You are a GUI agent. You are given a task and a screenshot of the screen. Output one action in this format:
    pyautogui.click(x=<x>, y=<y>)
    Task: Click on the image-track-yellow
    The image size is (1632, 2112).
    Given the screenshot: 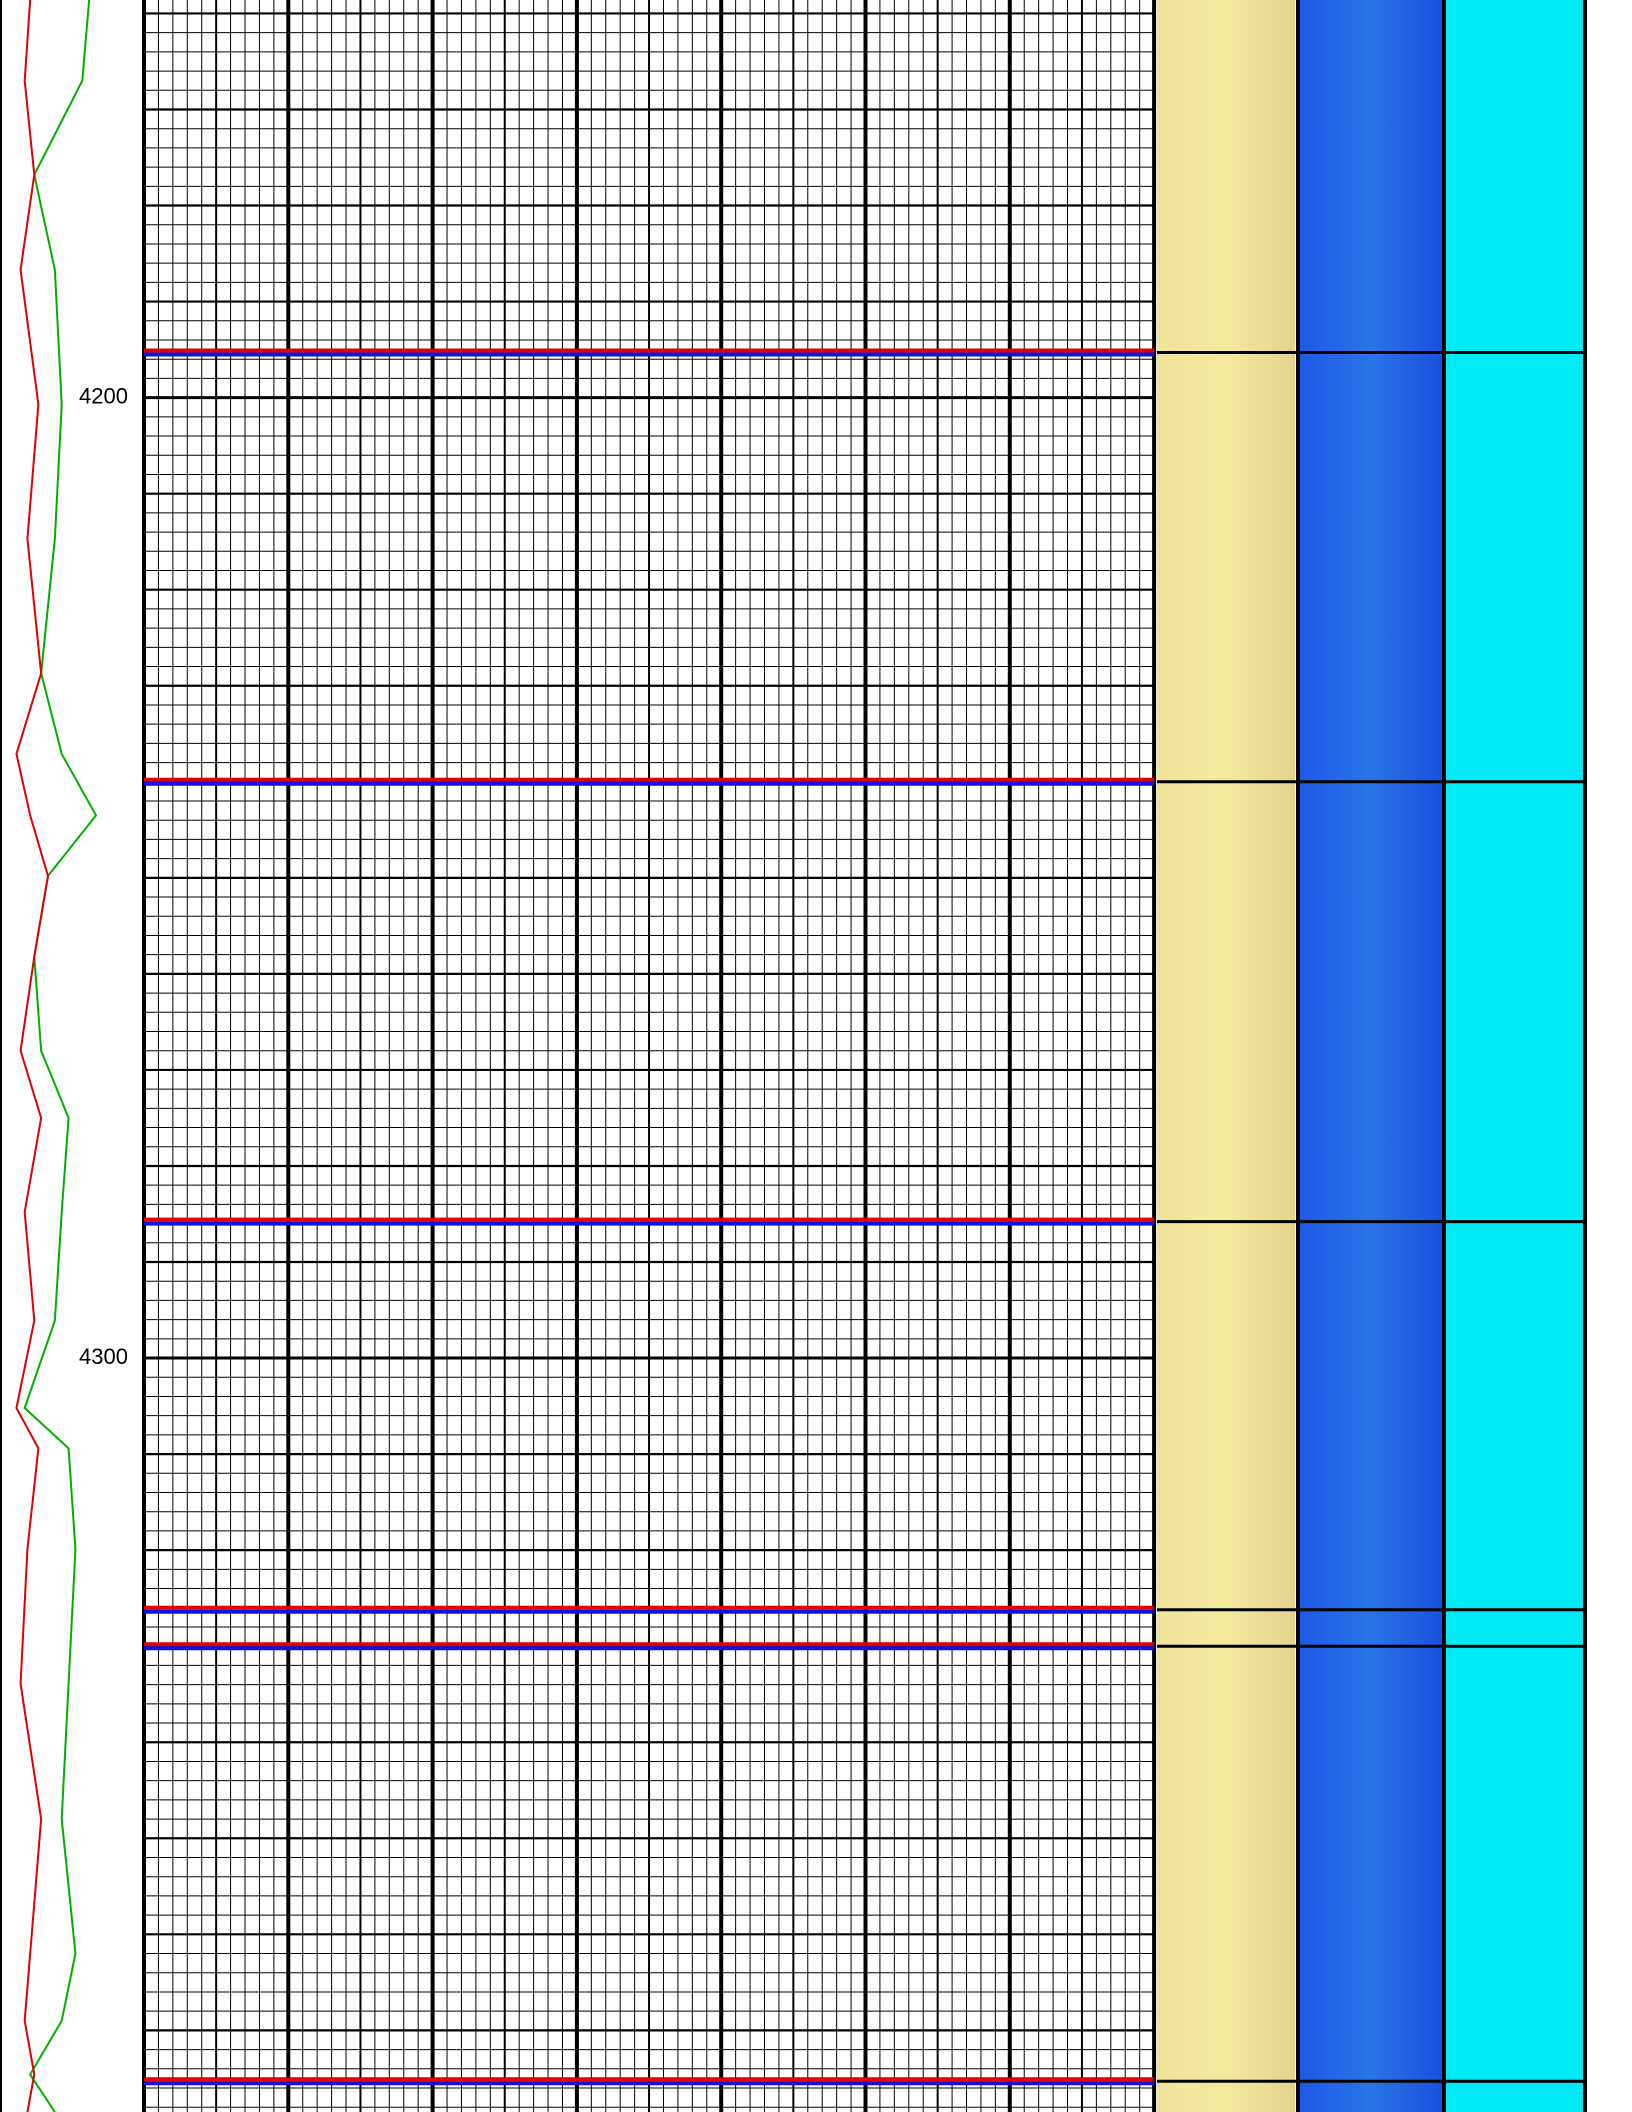 What is the action you would take?
    pyautogui.click(x=1226, y=1056)
    